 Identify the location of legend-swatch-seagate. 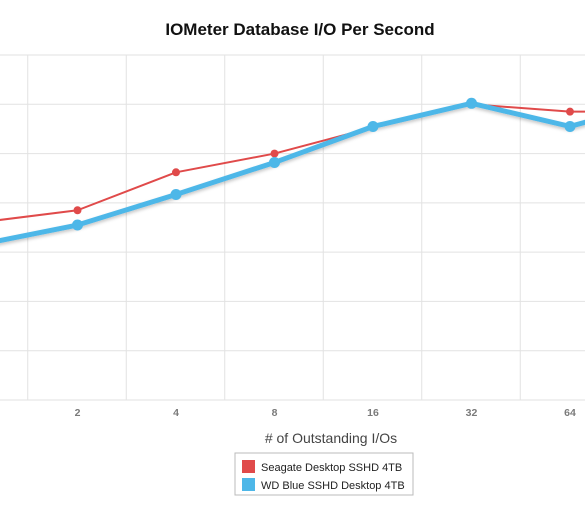
(248, 466).